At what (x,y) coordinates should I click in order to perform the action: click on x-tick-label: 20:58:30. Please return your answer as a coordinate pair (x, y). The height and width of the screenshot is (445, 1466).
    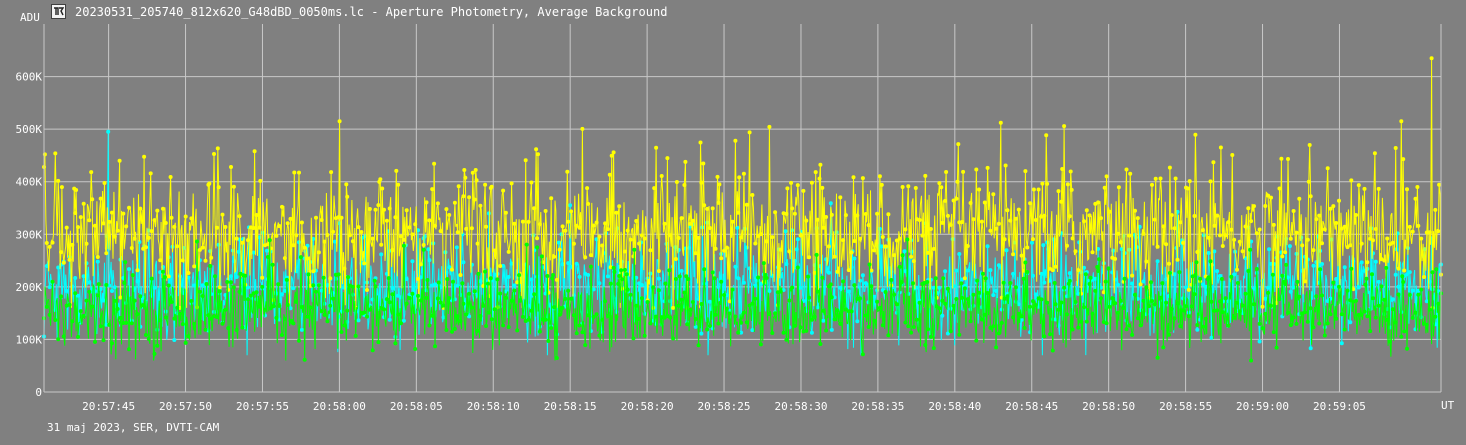
    Looking at the image, I should click on (800, 406).